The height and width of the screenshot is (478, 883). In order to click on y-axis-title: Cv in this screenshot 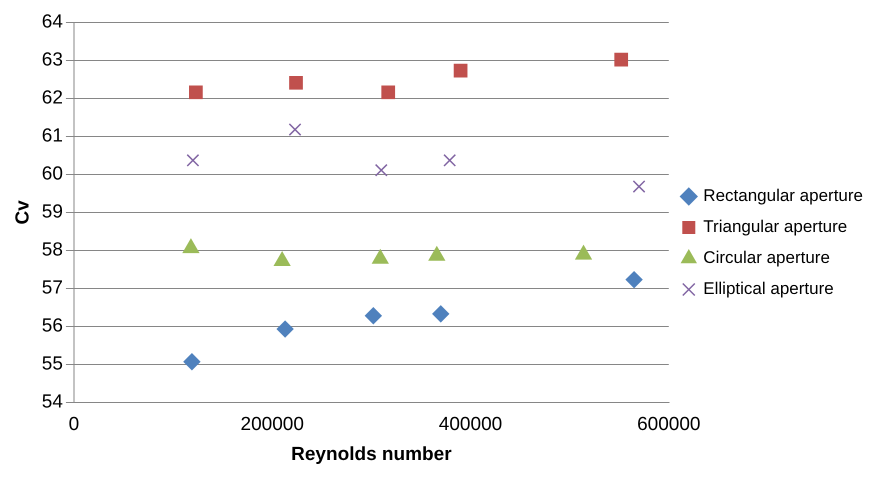, I will do `click(23, 212)`.